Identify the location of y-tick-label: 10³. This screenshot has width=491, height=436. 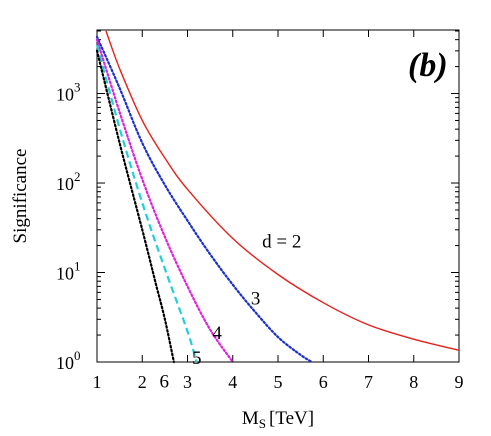
(68, 92).